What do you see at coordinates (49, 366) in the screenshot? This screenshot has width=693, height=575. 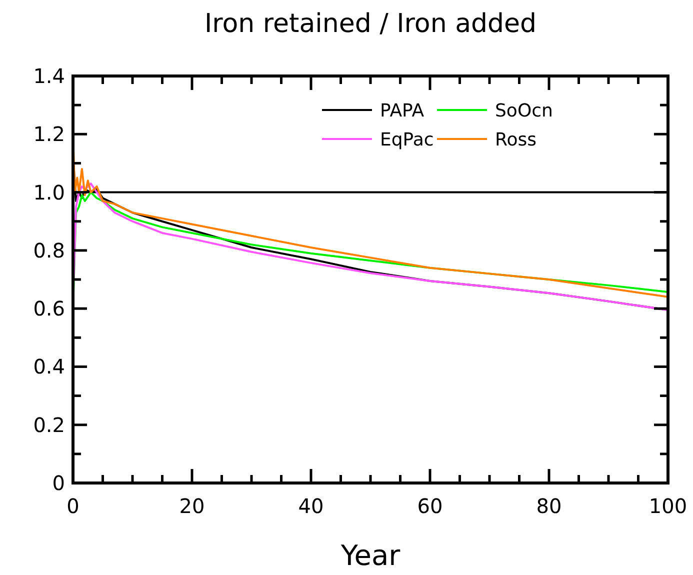 I see `y-tick-label: 0.4` at bounding box center [49, 366].